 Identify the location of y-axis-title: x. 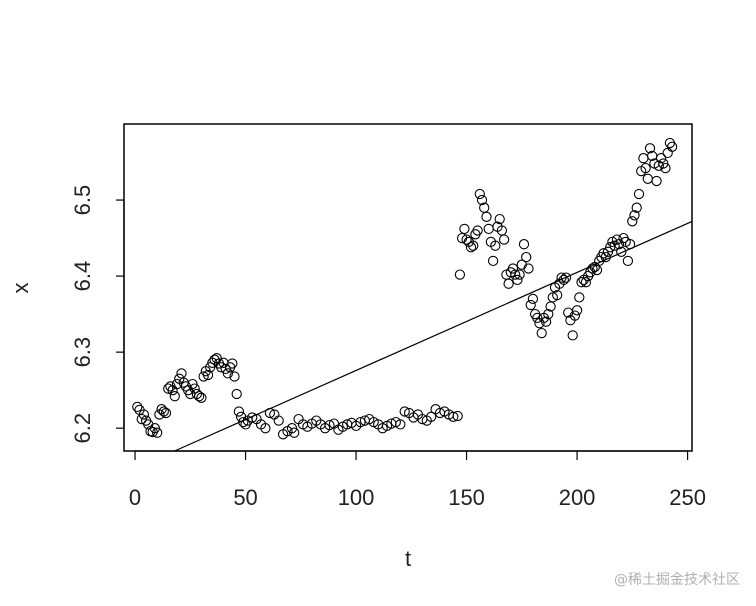
(20, 288).